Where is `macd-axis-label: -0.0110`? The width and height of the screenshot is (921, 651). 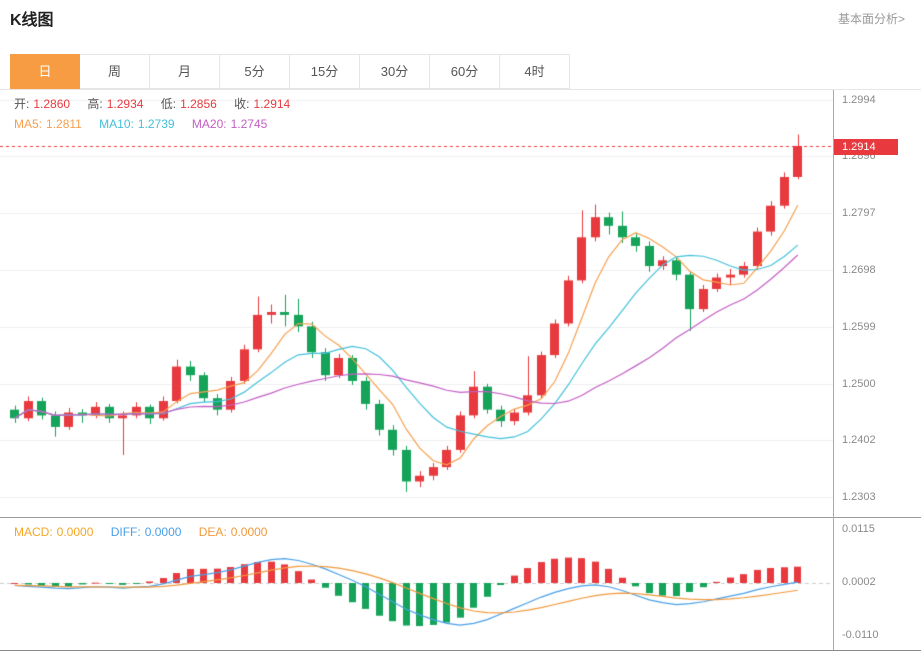
macd-axis-label: -0.0110 is located at coordinates (860, 634).